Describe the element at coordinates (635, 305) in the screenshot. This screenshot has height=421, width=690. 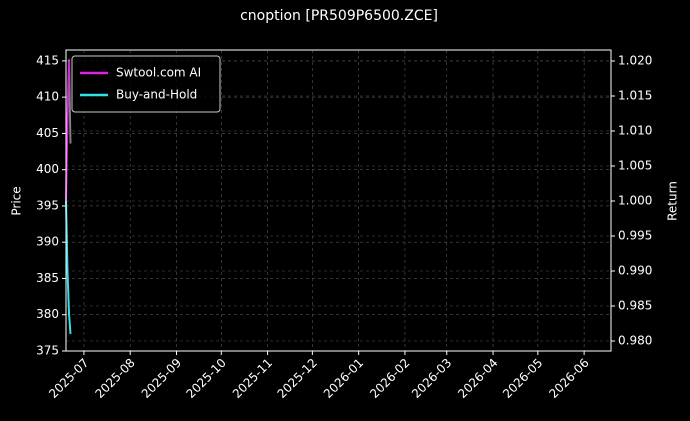
I see `y2-tick-label: 0.985` at that location.